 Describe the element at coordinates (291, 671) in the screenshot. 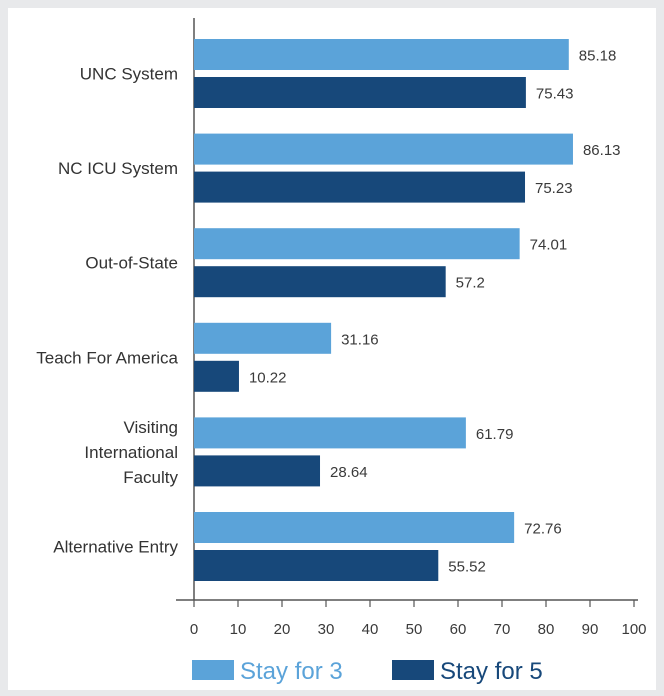

I see `legend-label-series-1: Stay for 3` at that location.